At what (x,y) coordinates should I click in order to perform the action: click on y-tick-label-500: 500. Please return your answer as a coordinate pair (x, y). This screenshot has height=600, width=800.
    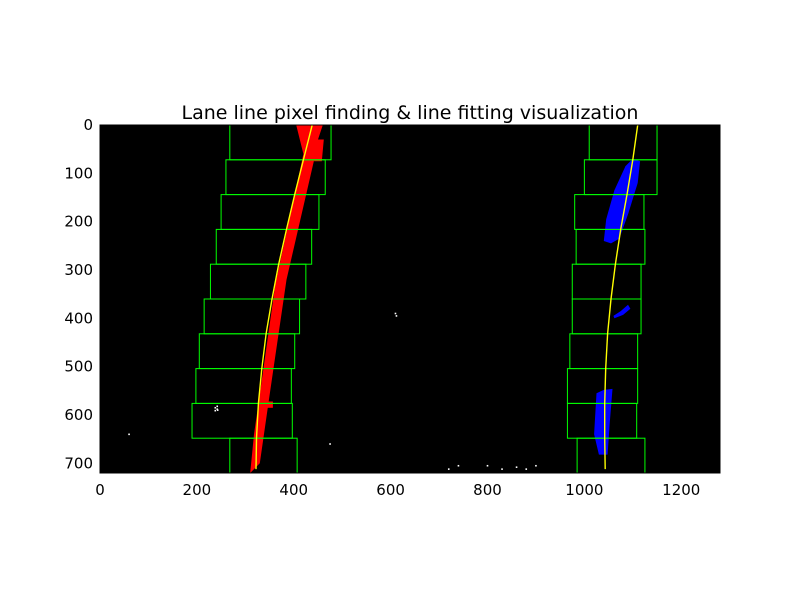
    Looking at the image, I should click on (78, 367).